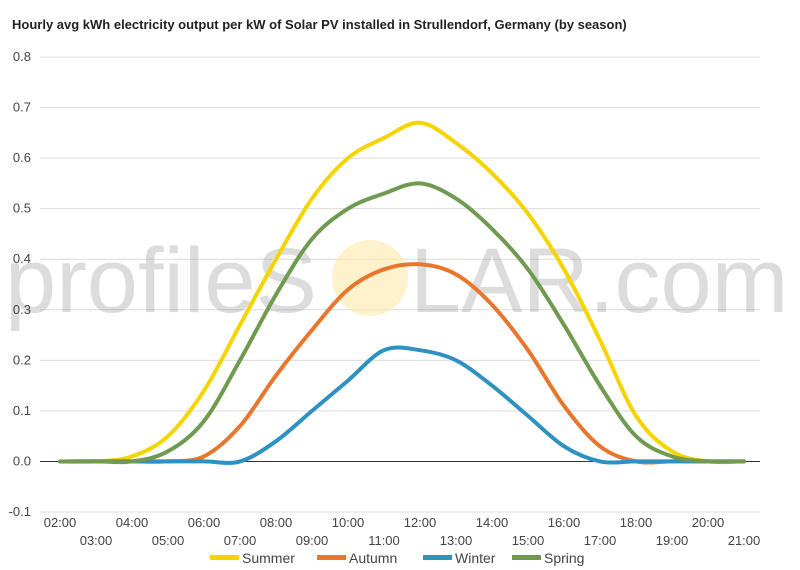  Describe the element at coordinates (22, 460) in the screenshot. I see `y-tick-label: 0.0` at that location.